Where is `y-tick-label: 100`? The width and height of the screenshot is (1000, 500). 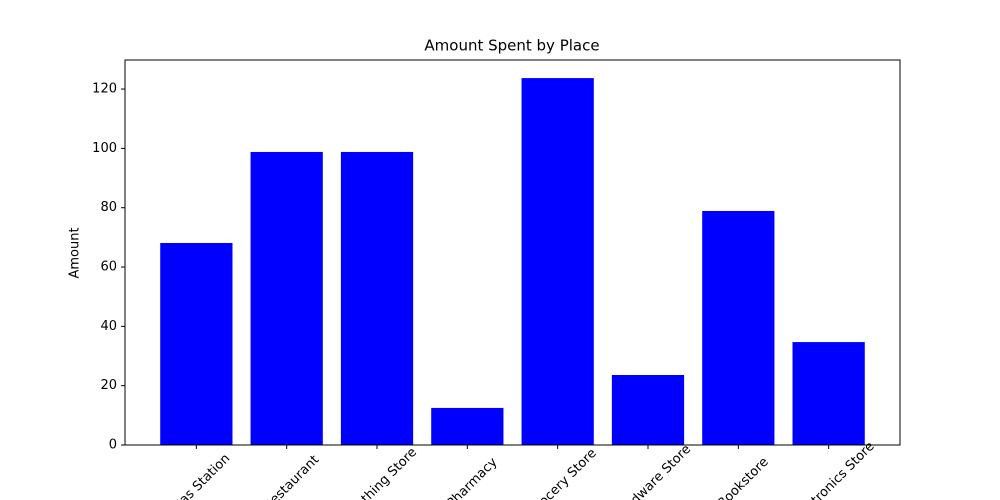
y-tick-label: 100 is located at coordinates (104, 148).